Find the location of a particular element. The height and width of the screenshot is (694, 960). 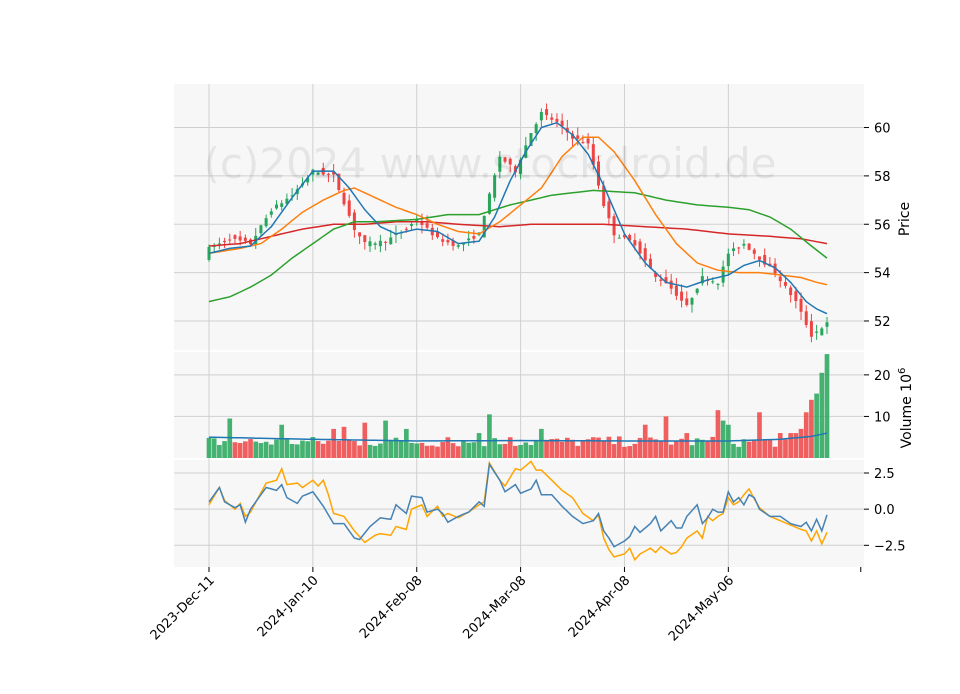

price-y-tick-label: 58 is located at coordinates (882, 177).